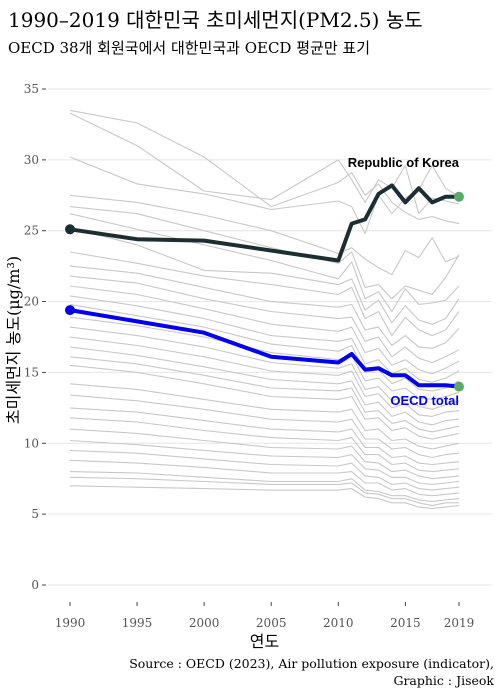  What do you see at coordinates (215, 20) in the screenshot?
I see `page-title: 1990–2019 대한민국 초미세먼지(PM2.5) 농도` at bounding box center [215, 20].